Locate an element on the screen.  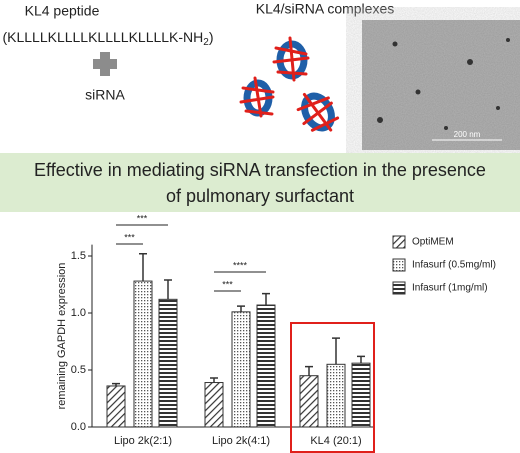
peptide-formula: (KLLLLKLLLLKLLLLKLLLLK-NH2) is located at coordinates (107, 38).